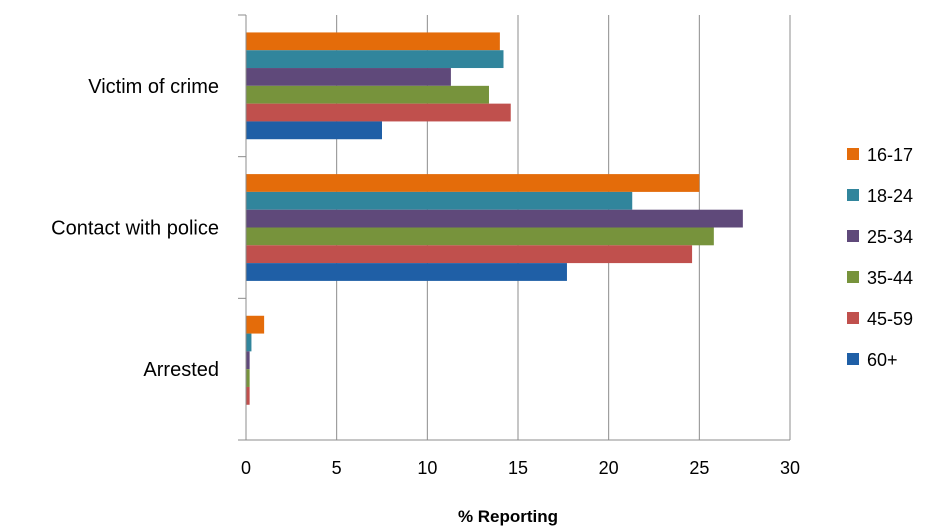 Image resolution: width=933 pixels, height=526 pixels. I want to click on x-tick-labels: 0 5 10 15 20 25 30, so click(520, 468).